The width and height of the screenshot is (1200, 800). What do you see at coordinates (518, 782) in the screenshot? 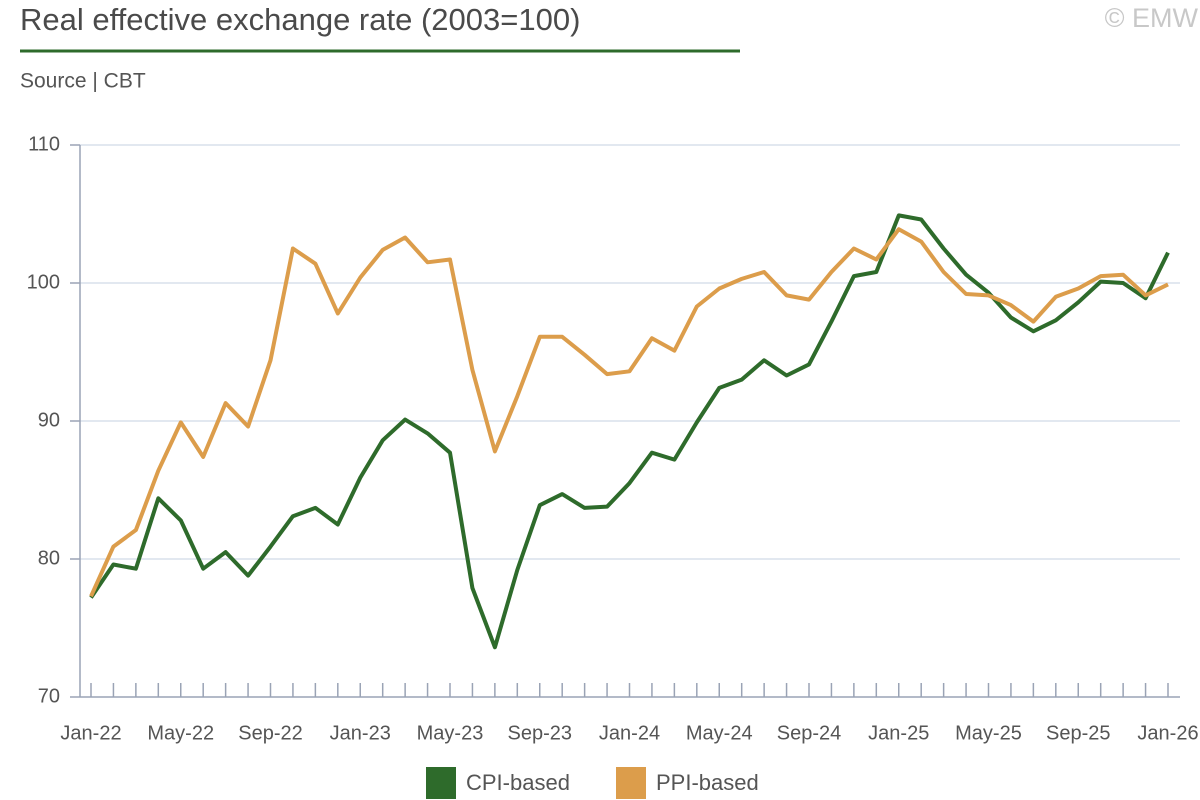
I see `legend-label: CPI-based` at bounding box center [518, 782].